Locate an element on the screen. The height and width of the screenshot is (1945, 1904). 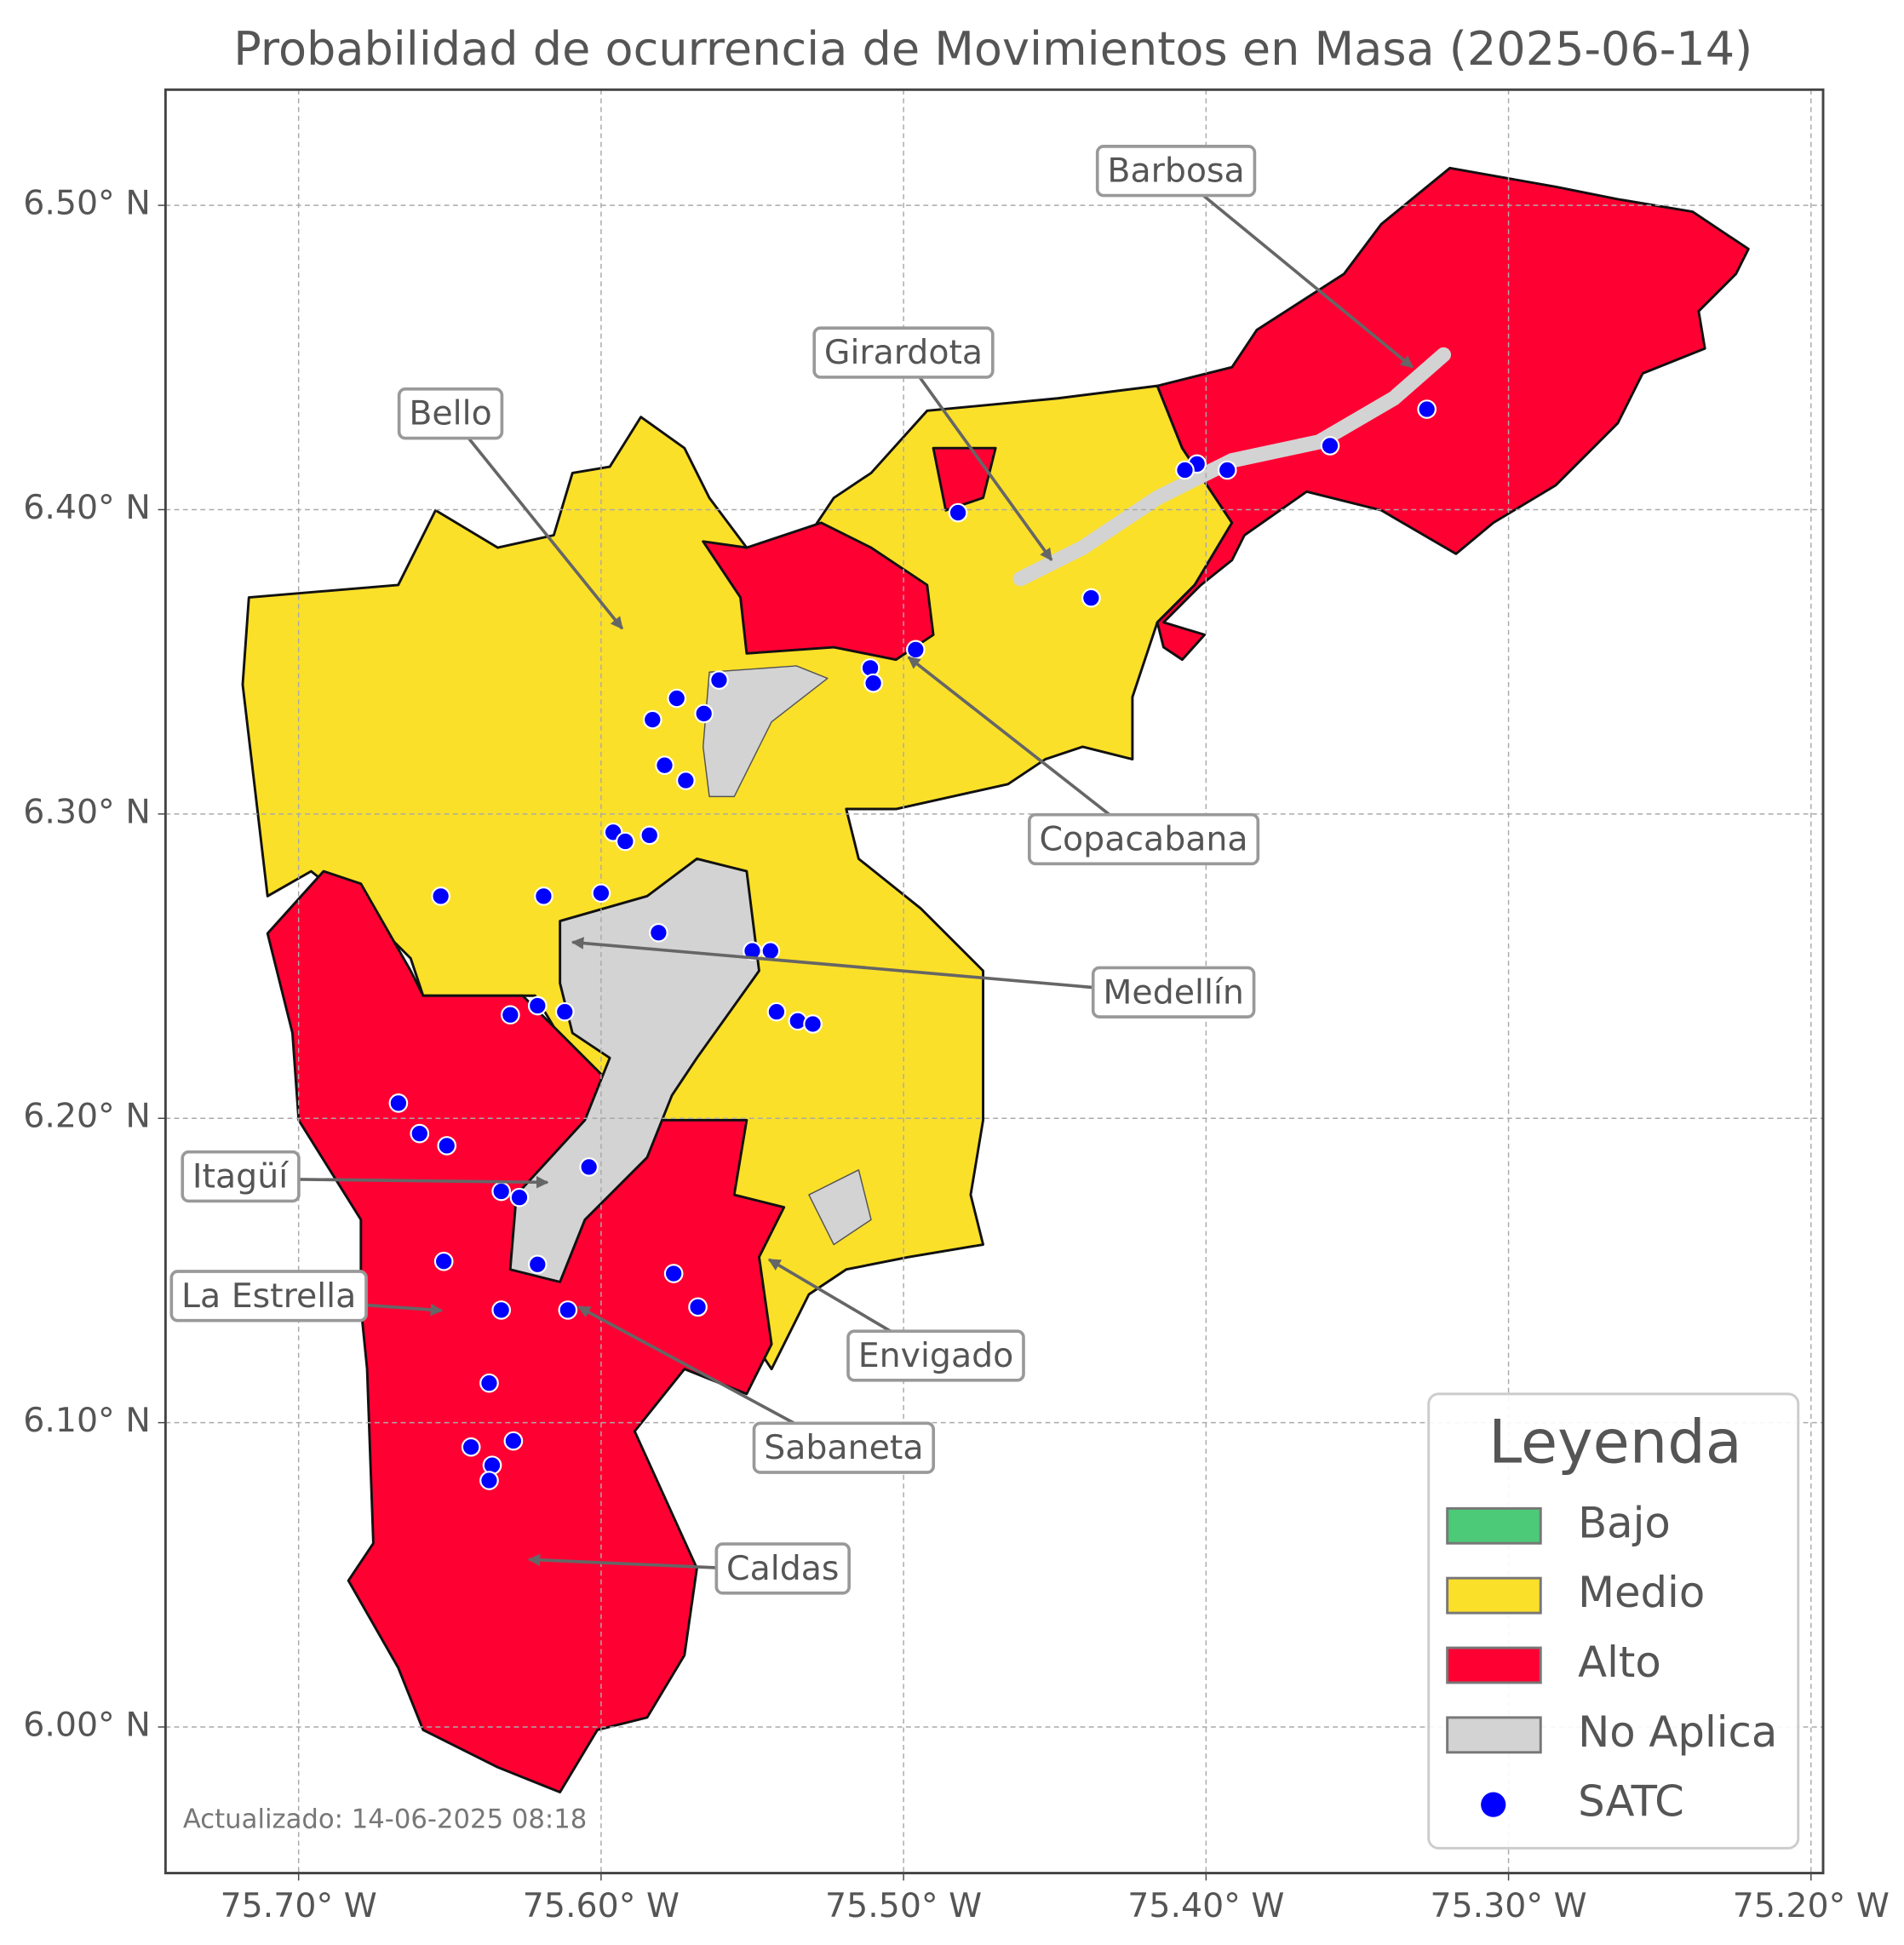
legend-label: Medio is located at coordinates (1642, 1592).